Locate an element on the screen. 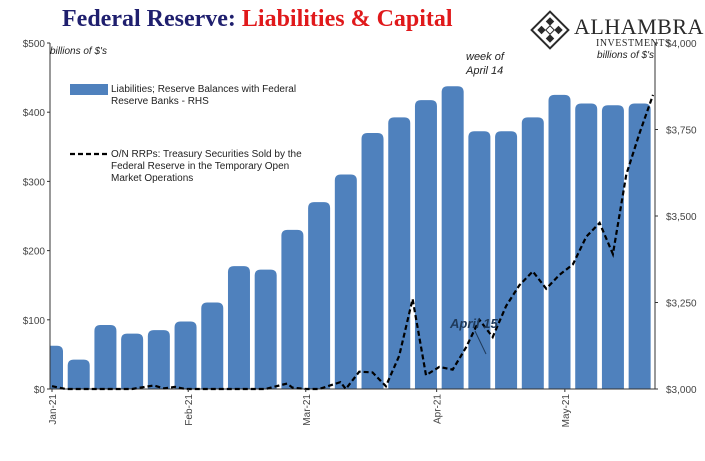  x-tick-3: Apr-21 is located at coordinates (438, 409).